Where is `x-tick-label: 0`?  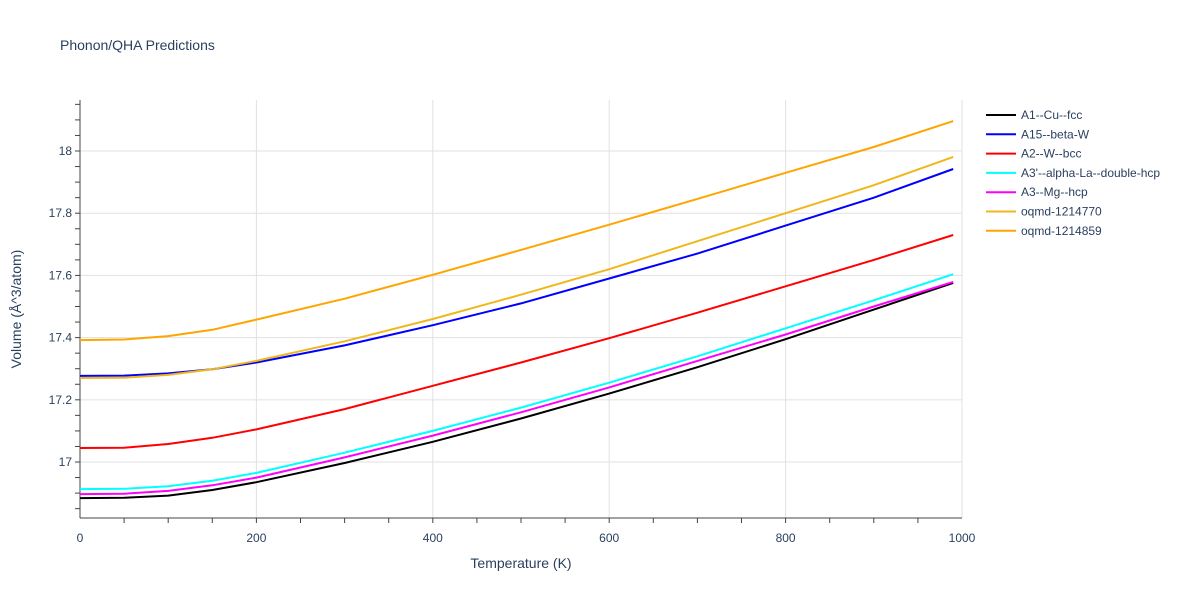 x-tick-label: 0 is located at coordinates (80, 538).